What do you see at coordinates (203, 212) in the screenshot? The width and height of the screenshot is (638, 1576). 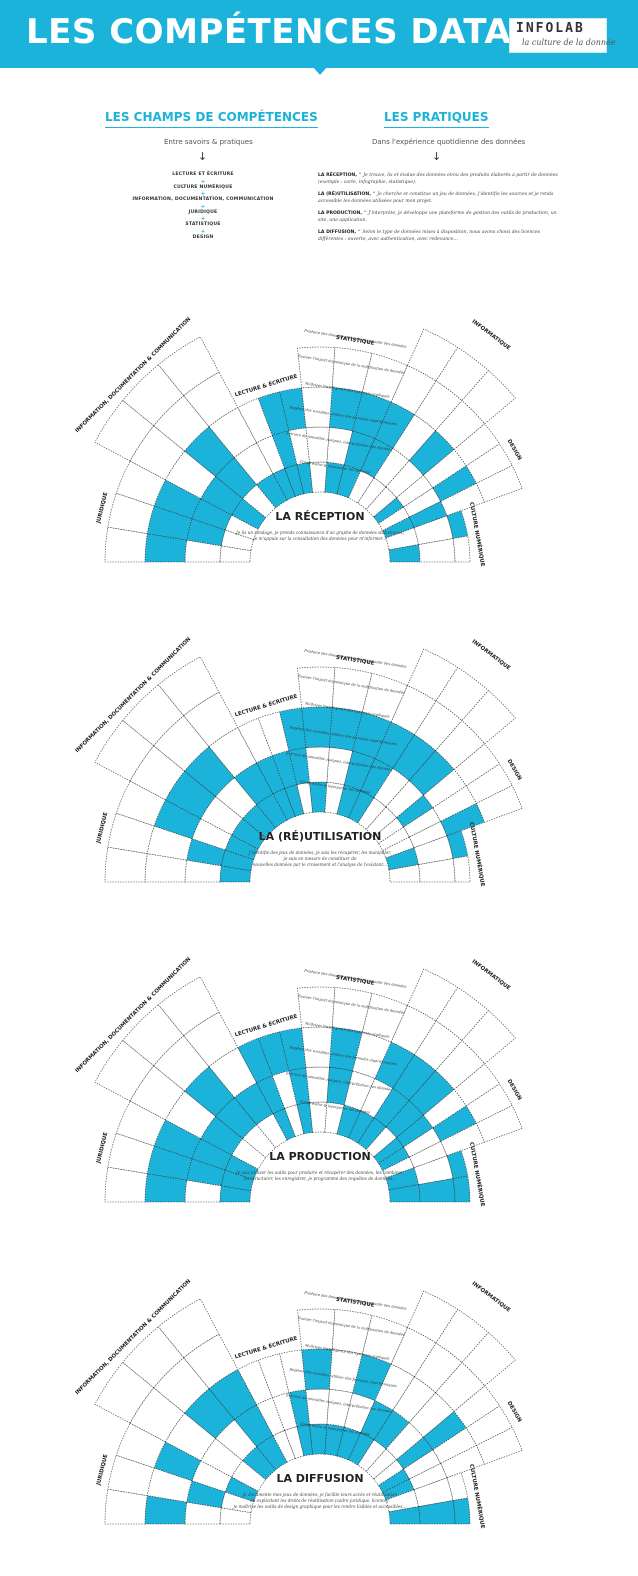 I see `field-item: JURIDIQUE` at bounding box center [203, 212].